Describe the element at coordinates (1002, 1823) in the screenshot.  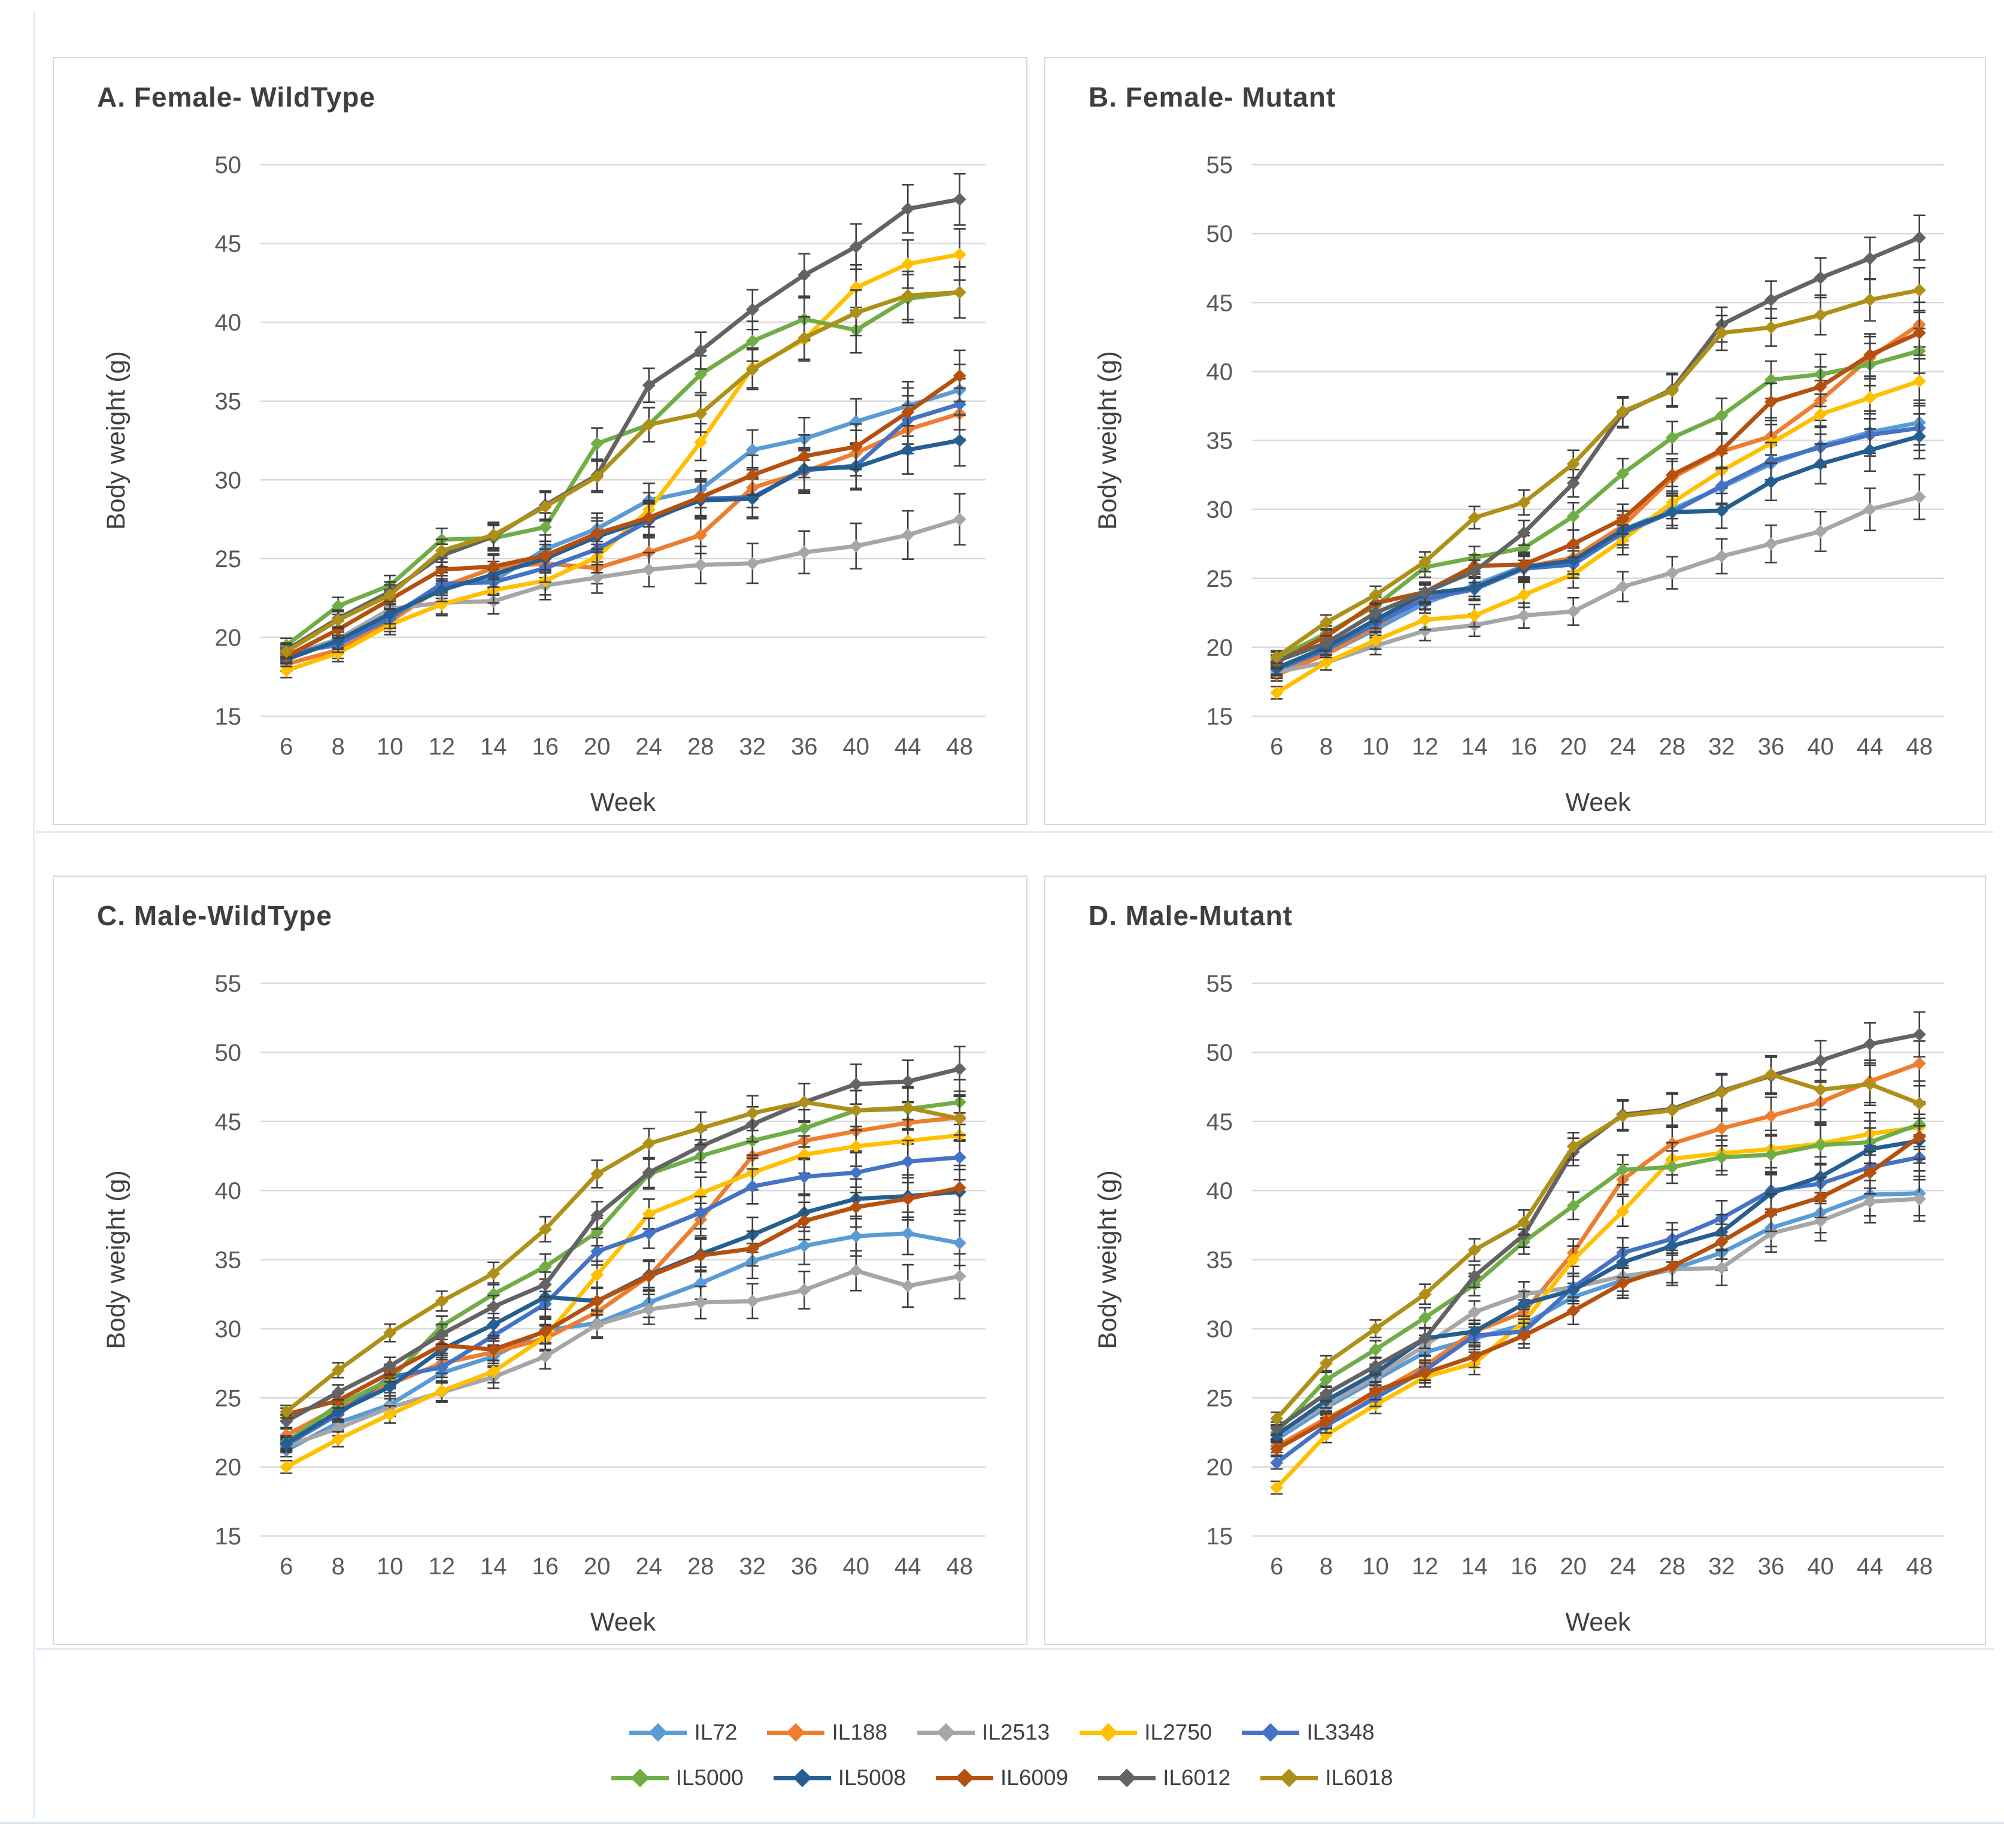
I see `page-bottom-rule` at that location.